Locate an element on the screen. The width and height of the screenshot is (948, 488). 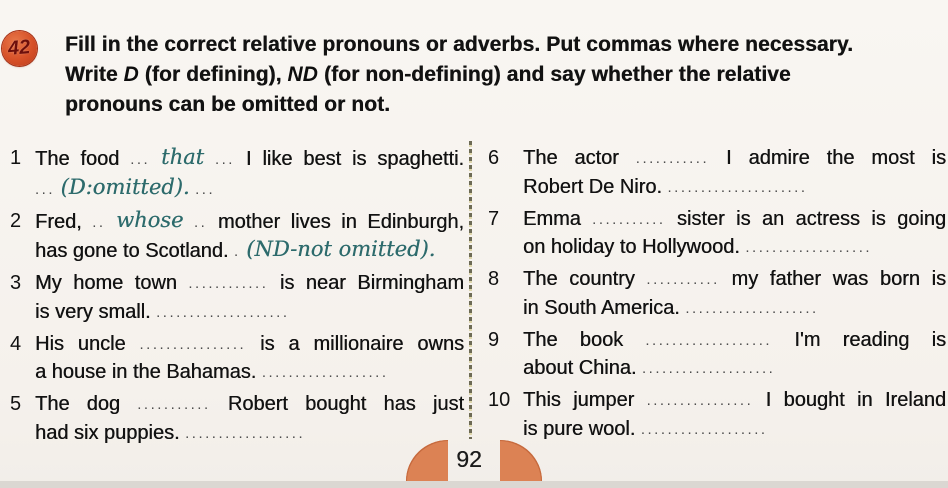
handwritten-answer: (D:omitted). is located at coordinates (125, 186).